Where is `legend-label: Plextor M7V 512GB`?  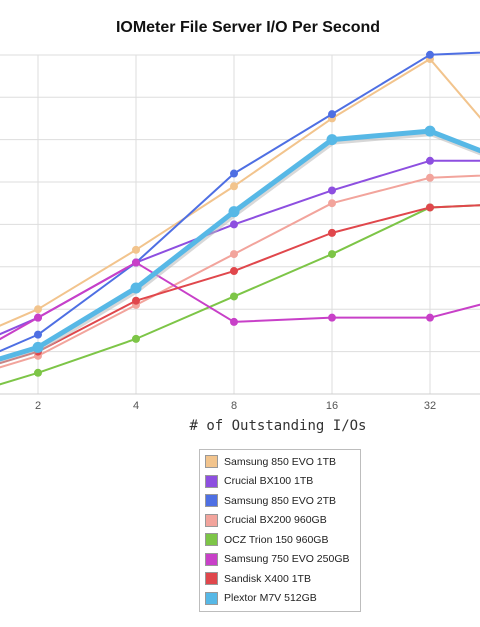
legend-label: Plextor M7V 512GB is located at coordinates (270, 598).